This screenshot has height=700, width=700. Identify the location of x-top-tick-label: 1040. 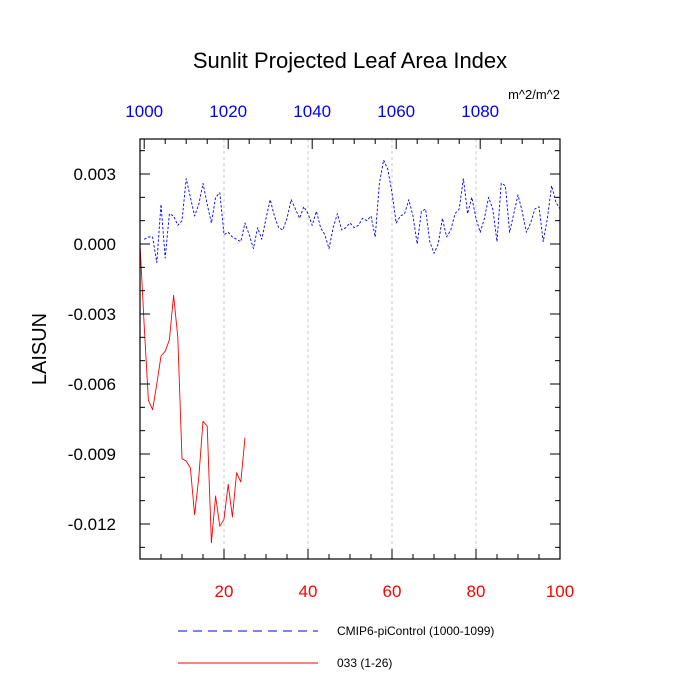
(312, 111).